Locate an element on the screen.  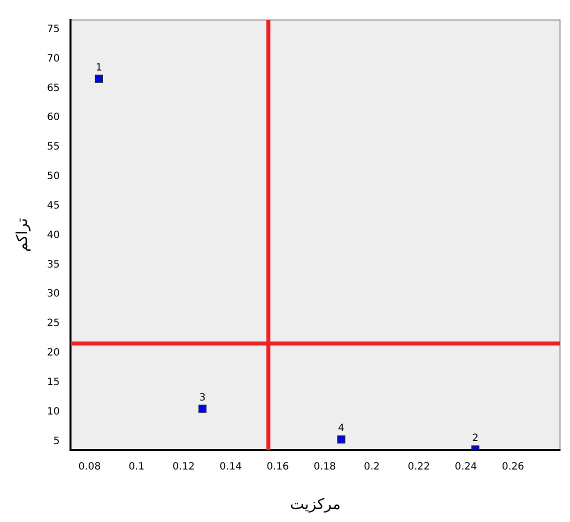
x-tick-label: 0.18 is located at coordinates (325, 467).